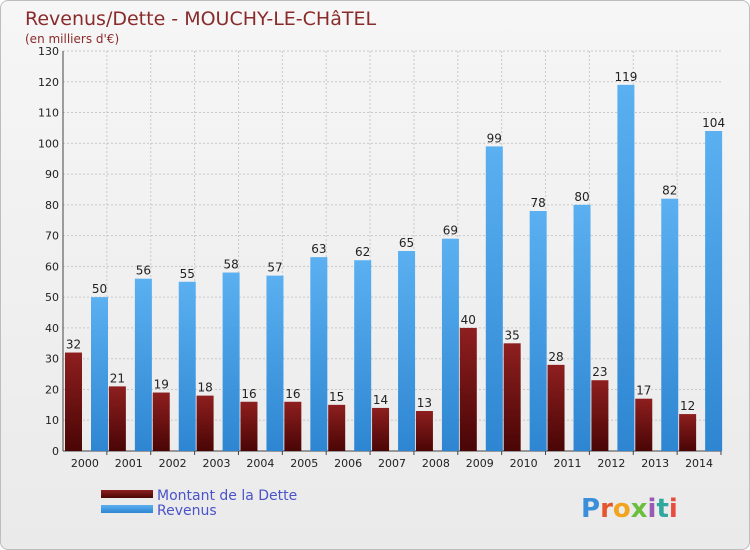 The image size is (750, 550). What do you see at coordinates (72, 39) in the screenshot?
I see `chart-subtitle: (en milliers d'€)` at bounding box center [72, 39].